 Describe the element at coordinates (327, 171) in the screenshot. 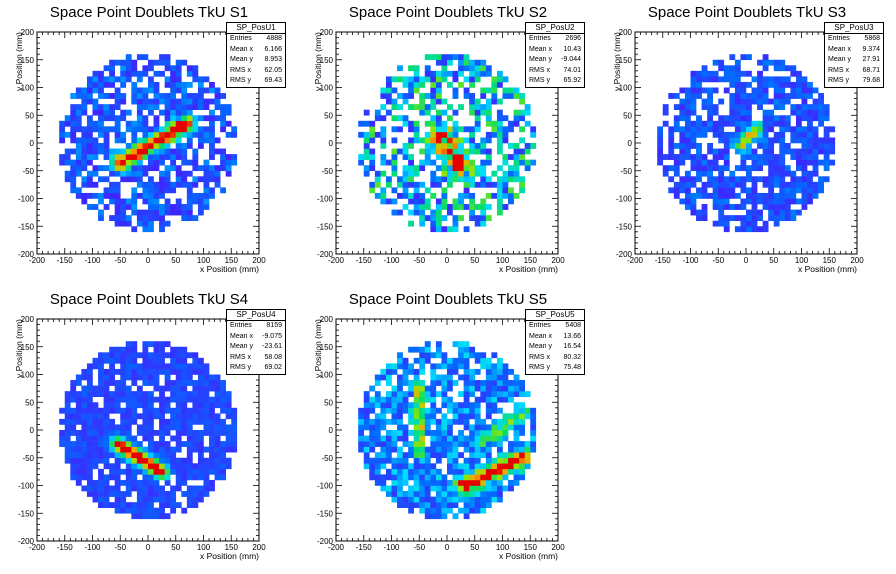

I see `y-tick-label: -50` at that location.